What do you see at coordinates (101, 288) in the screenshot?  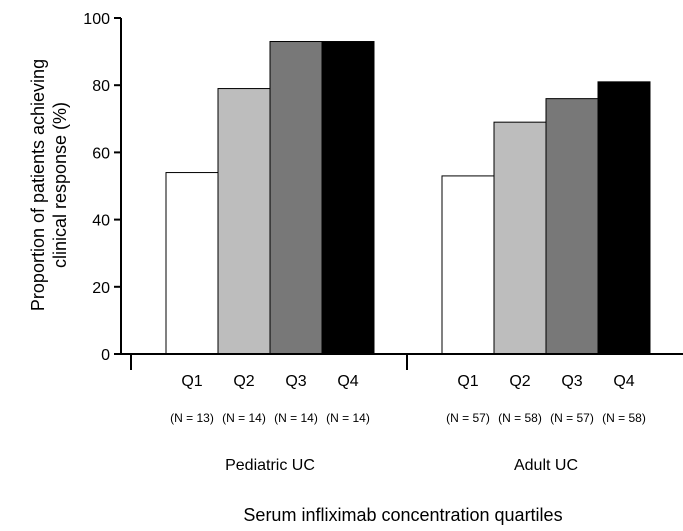 I see `y-tick-label-20: 20` at bounding box center [101, 288].